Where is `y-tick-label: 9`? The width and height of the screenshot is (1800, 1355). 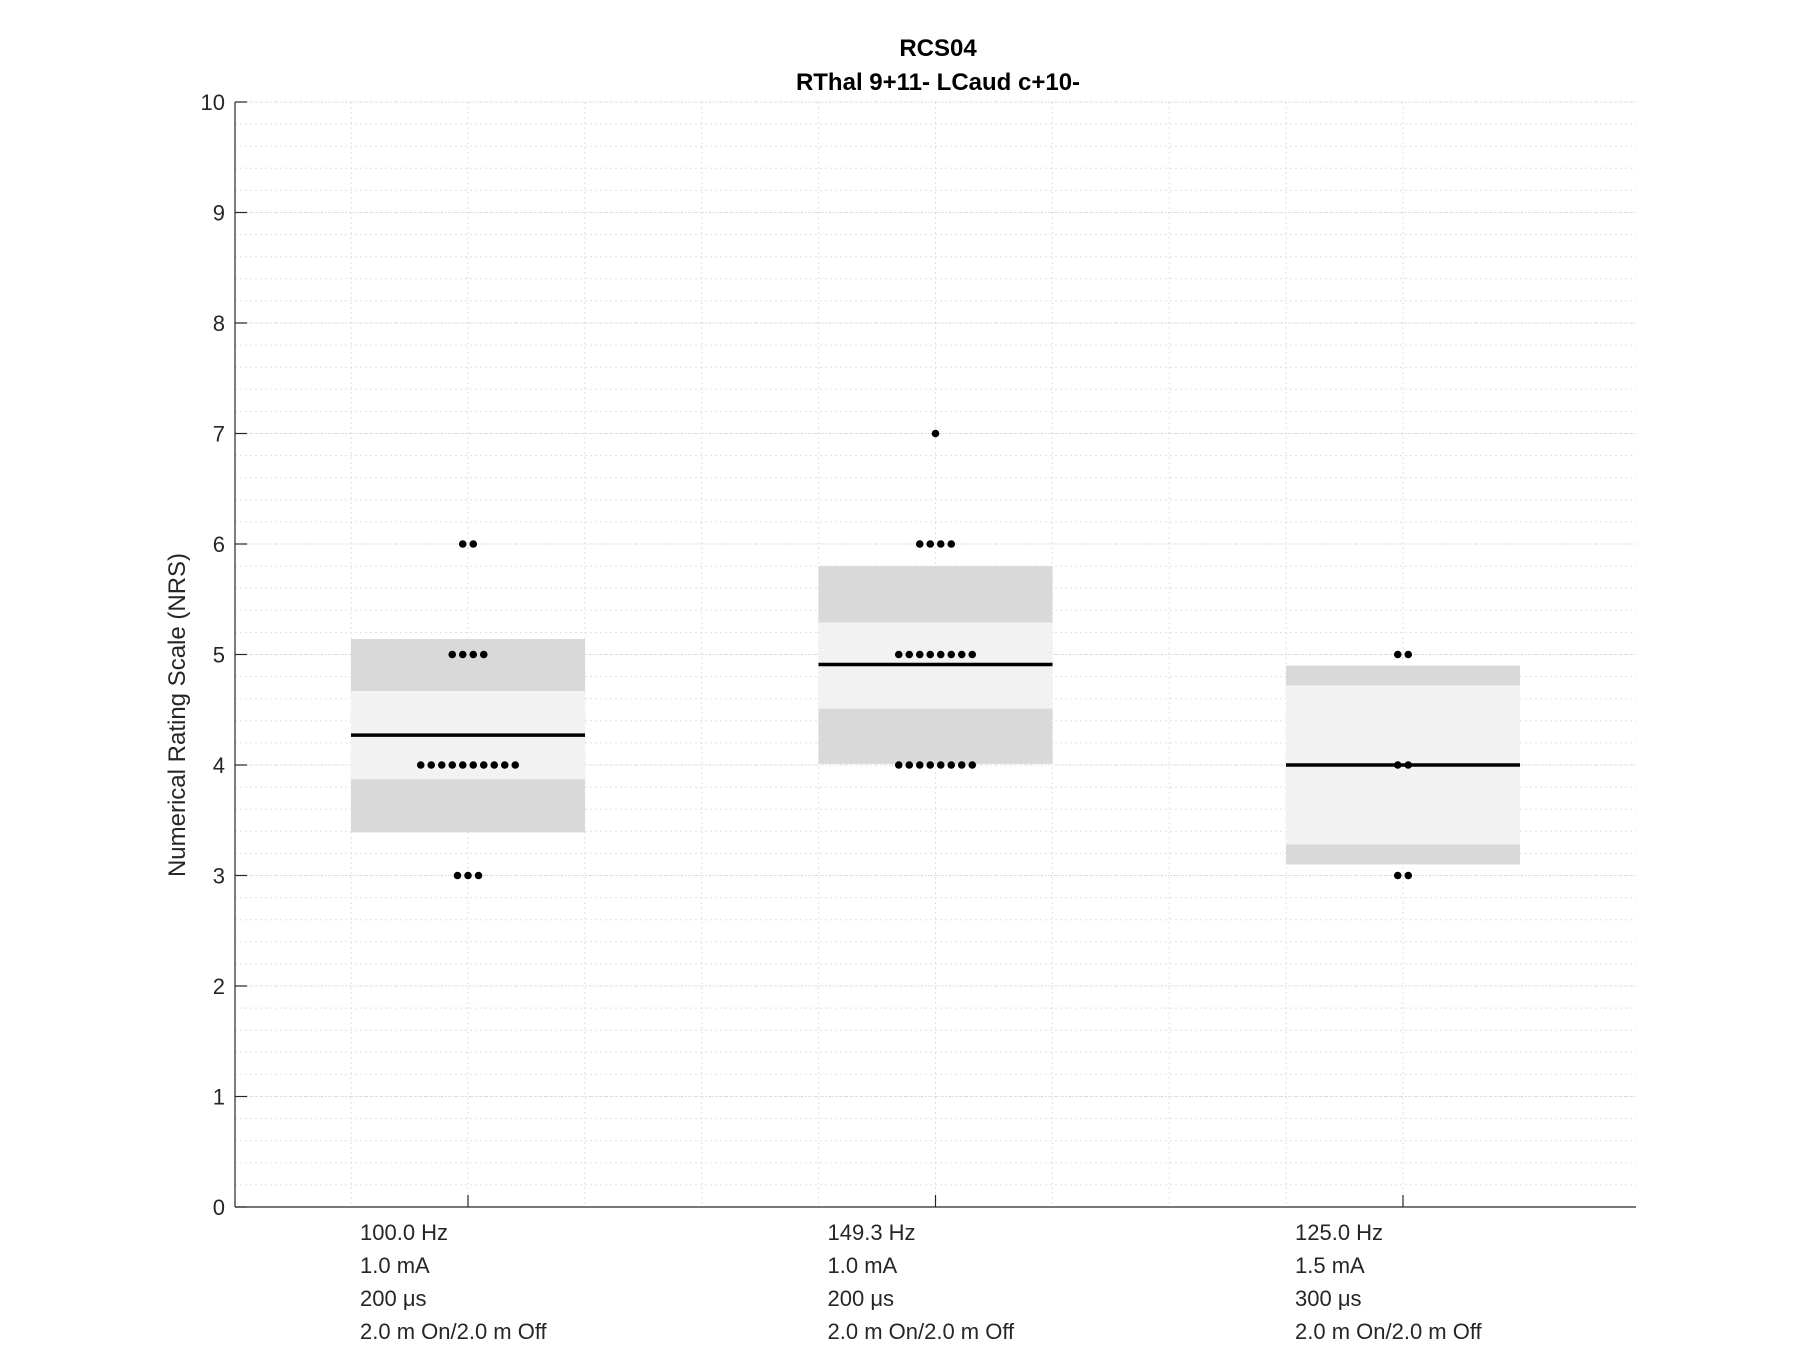 y-tick-label: 9 is located at coordinates (219, 213).